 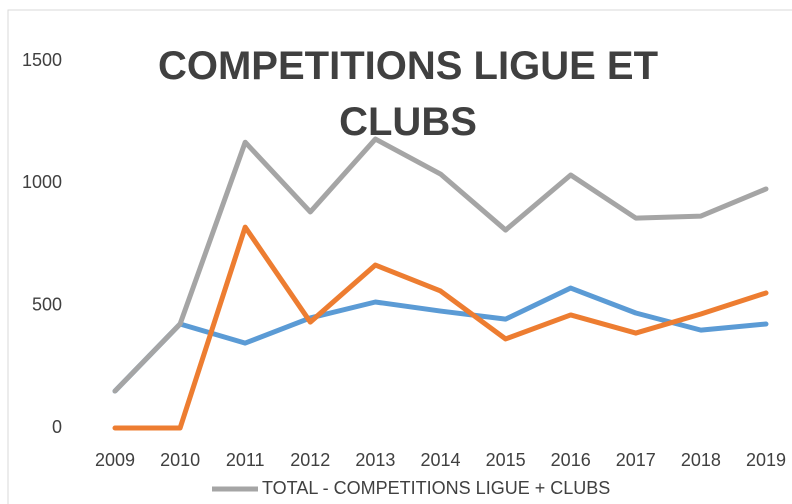 I want to click on y-tick-label: 500, so click(x=47, y=304).